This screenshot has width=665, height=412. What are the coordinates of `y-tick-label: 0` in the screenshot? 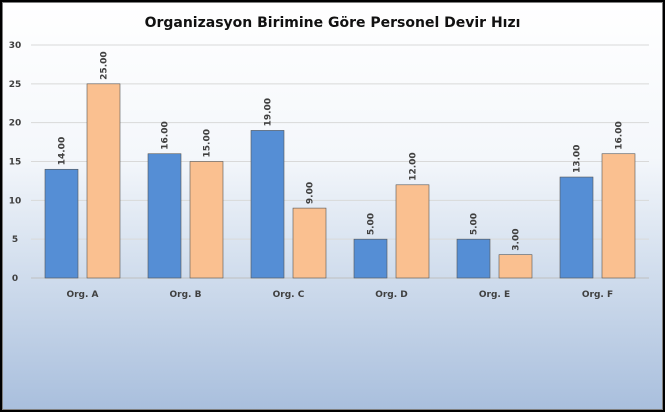 It's located at (15, 279).